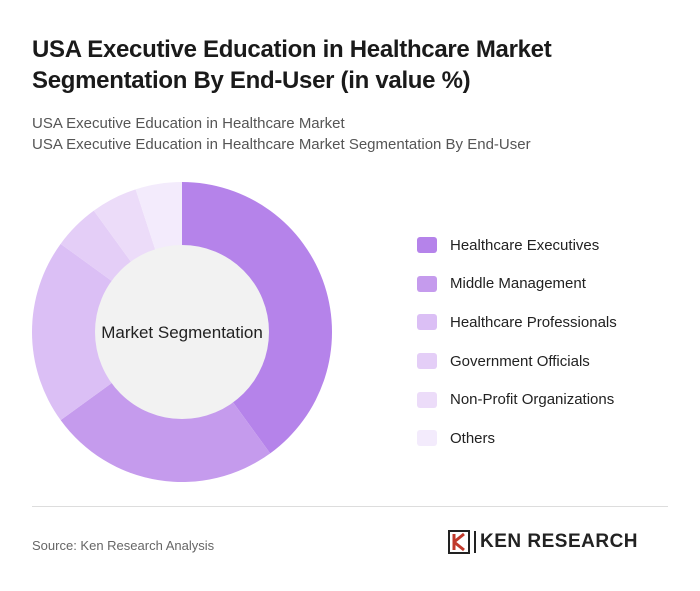 Image resolution: width=700 pixels, height=591 pixels. Describe the element at coordinates (123, 545) in the screenshot. I see `source-note: Source: Ken Research Analysis` at that location.